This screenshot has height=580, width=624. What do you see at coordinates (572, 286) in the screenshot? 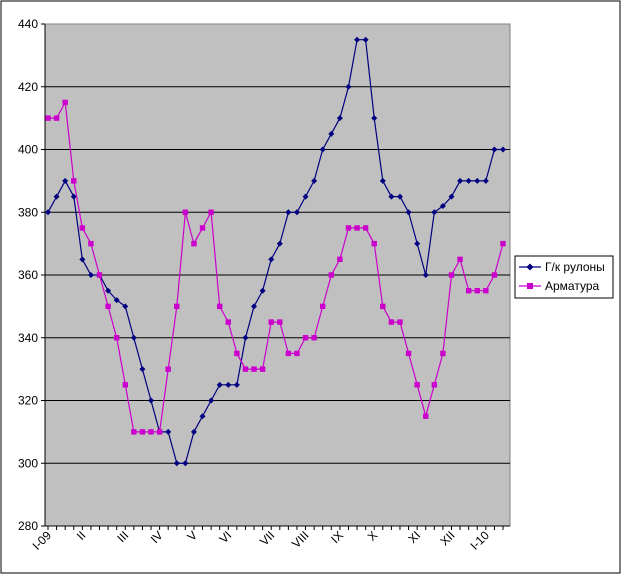
I see `legend-label-series-2: Арматура` at bounding box center [572, 286].